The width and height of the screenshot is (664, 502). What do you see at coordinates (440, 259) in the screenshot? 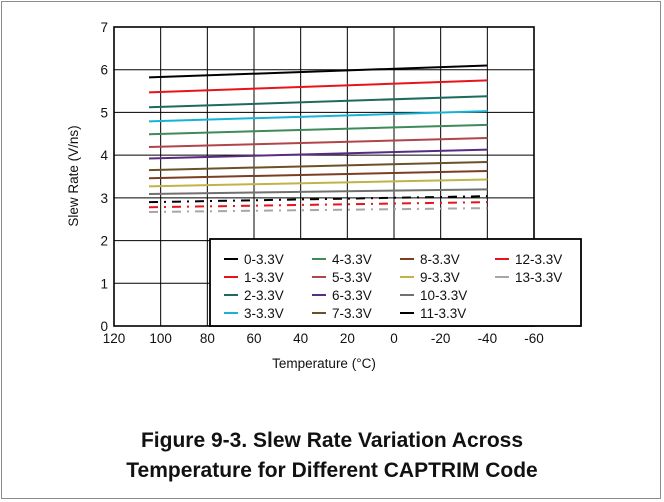
I see `legend-entry-label: 8-3.3V` at bounding box center [440, 259].